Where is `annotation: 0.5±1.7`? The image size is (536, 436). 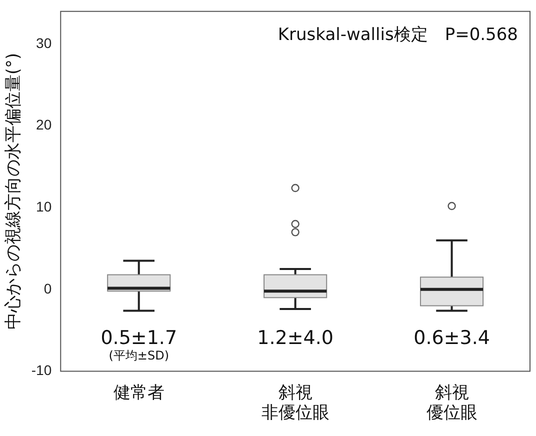
annotation: 0.5±1.7 is located at coordinates (139, 338).